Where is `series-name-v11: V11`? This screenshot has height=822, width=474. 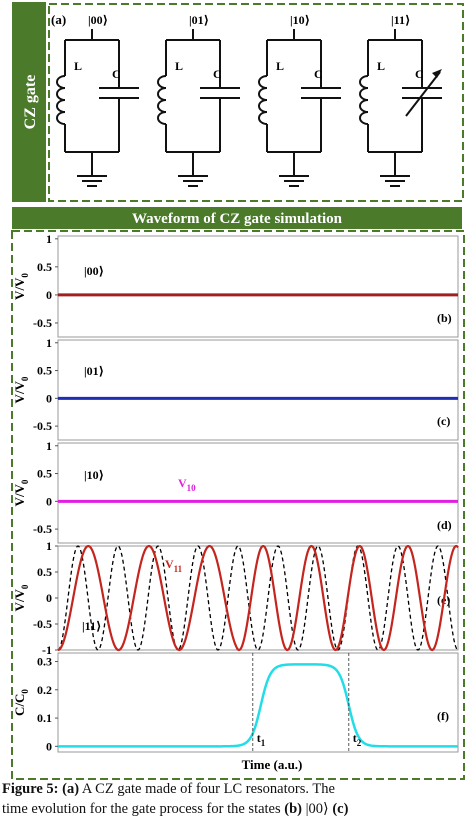 series-name-v11: V11 is located at coordinates (174, 565).